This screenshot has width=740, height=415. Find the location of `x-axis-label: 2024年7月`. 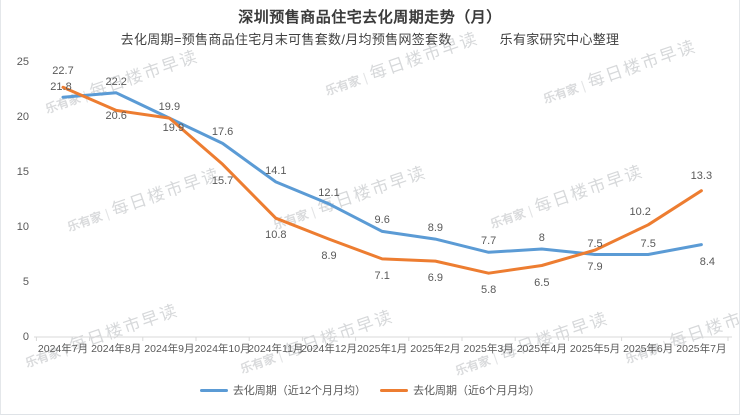

x-axis-label: 2024年7月 is located at coordinates (63, 349).